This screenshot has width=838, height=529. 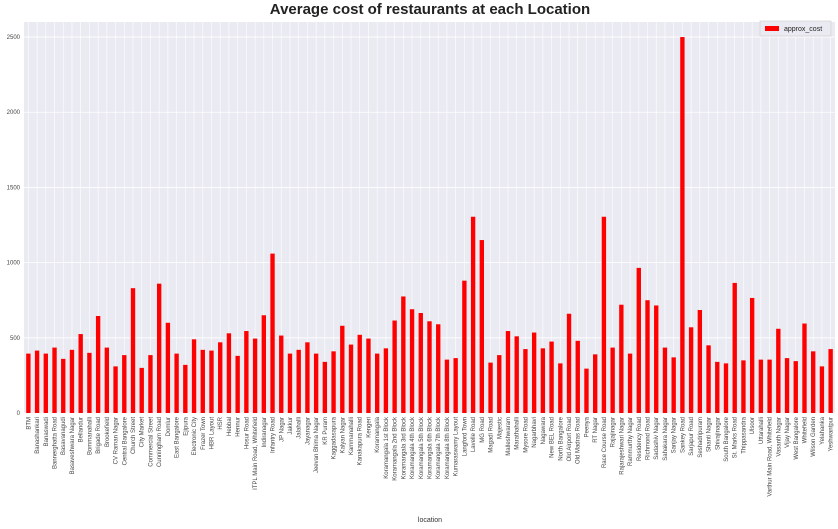 What do you see at coordinates (90, 436) in the screenshot?
I see `x-tick-label: Bommanahalli` at bounding box center [90, 436].